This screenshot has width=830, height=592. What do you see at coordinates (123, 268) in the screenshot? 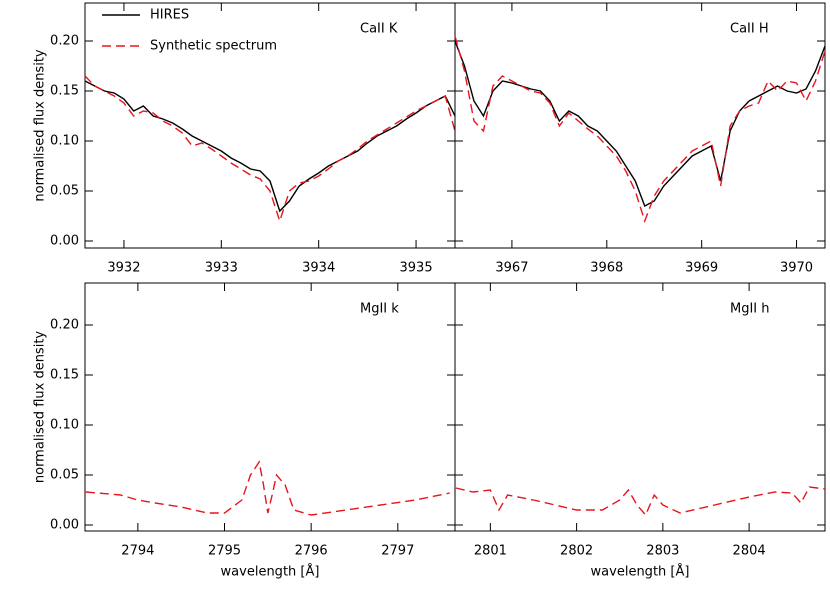
I see `x-tick-label: 3932` at bounding box center [123, 268].